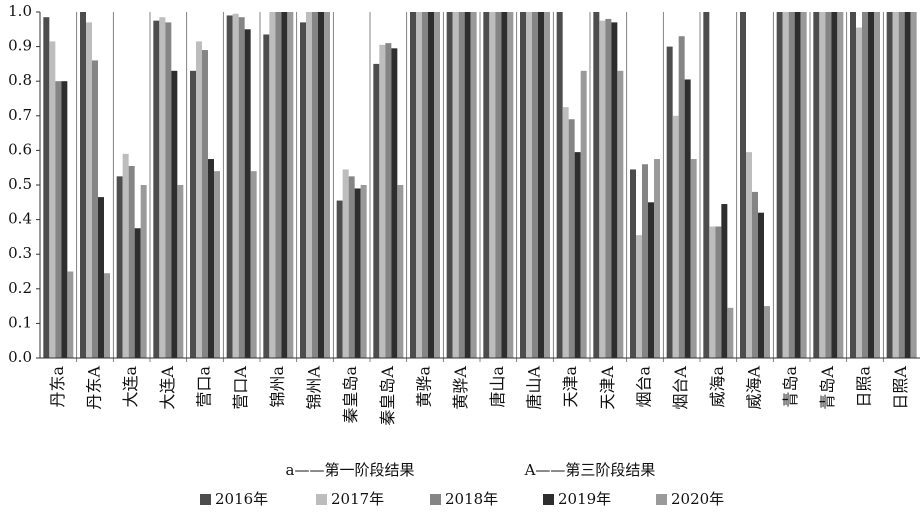 The height and width of the screenshot is (514, 922). Describe the element at coordinates (717, 387) in the screenshot. I see `x-tick-label: 威海a` at that location.